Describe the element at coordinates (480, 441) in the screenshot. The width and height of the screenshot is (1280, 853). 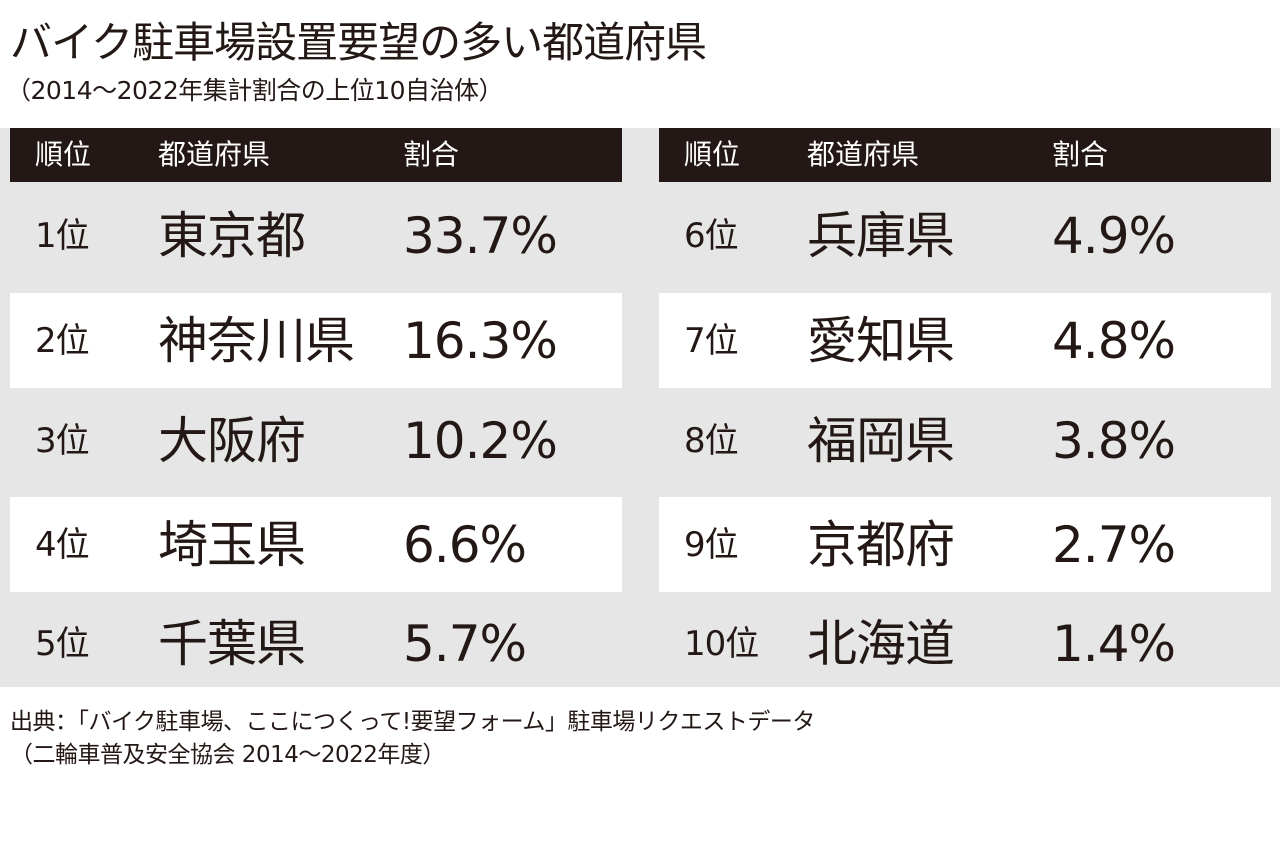
I see `share-cell: 10.2%` at that location.